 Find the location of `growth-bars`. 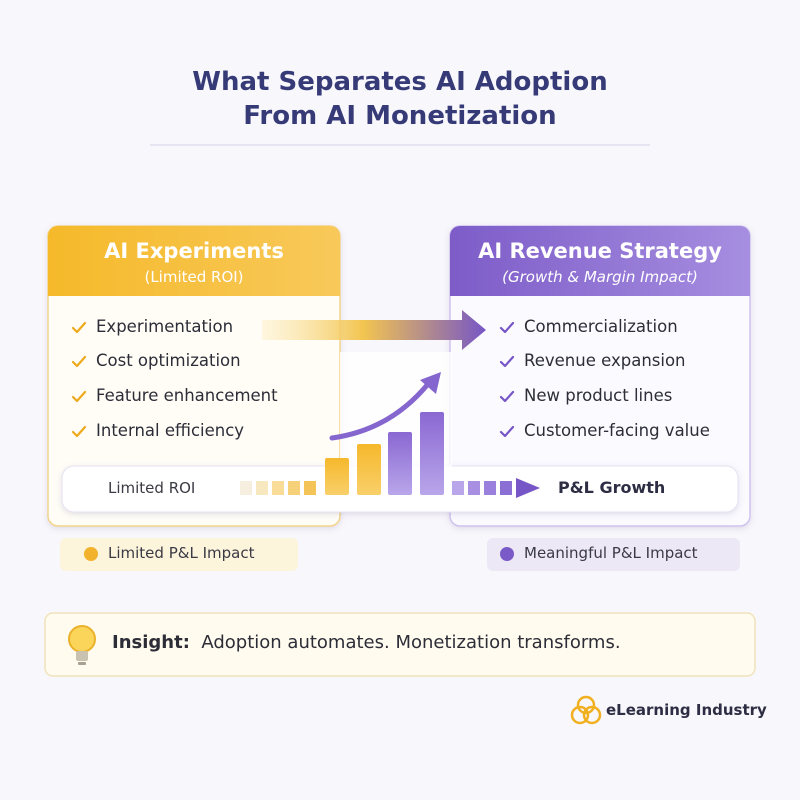

growth-bars is located at coordinates (384, 453).